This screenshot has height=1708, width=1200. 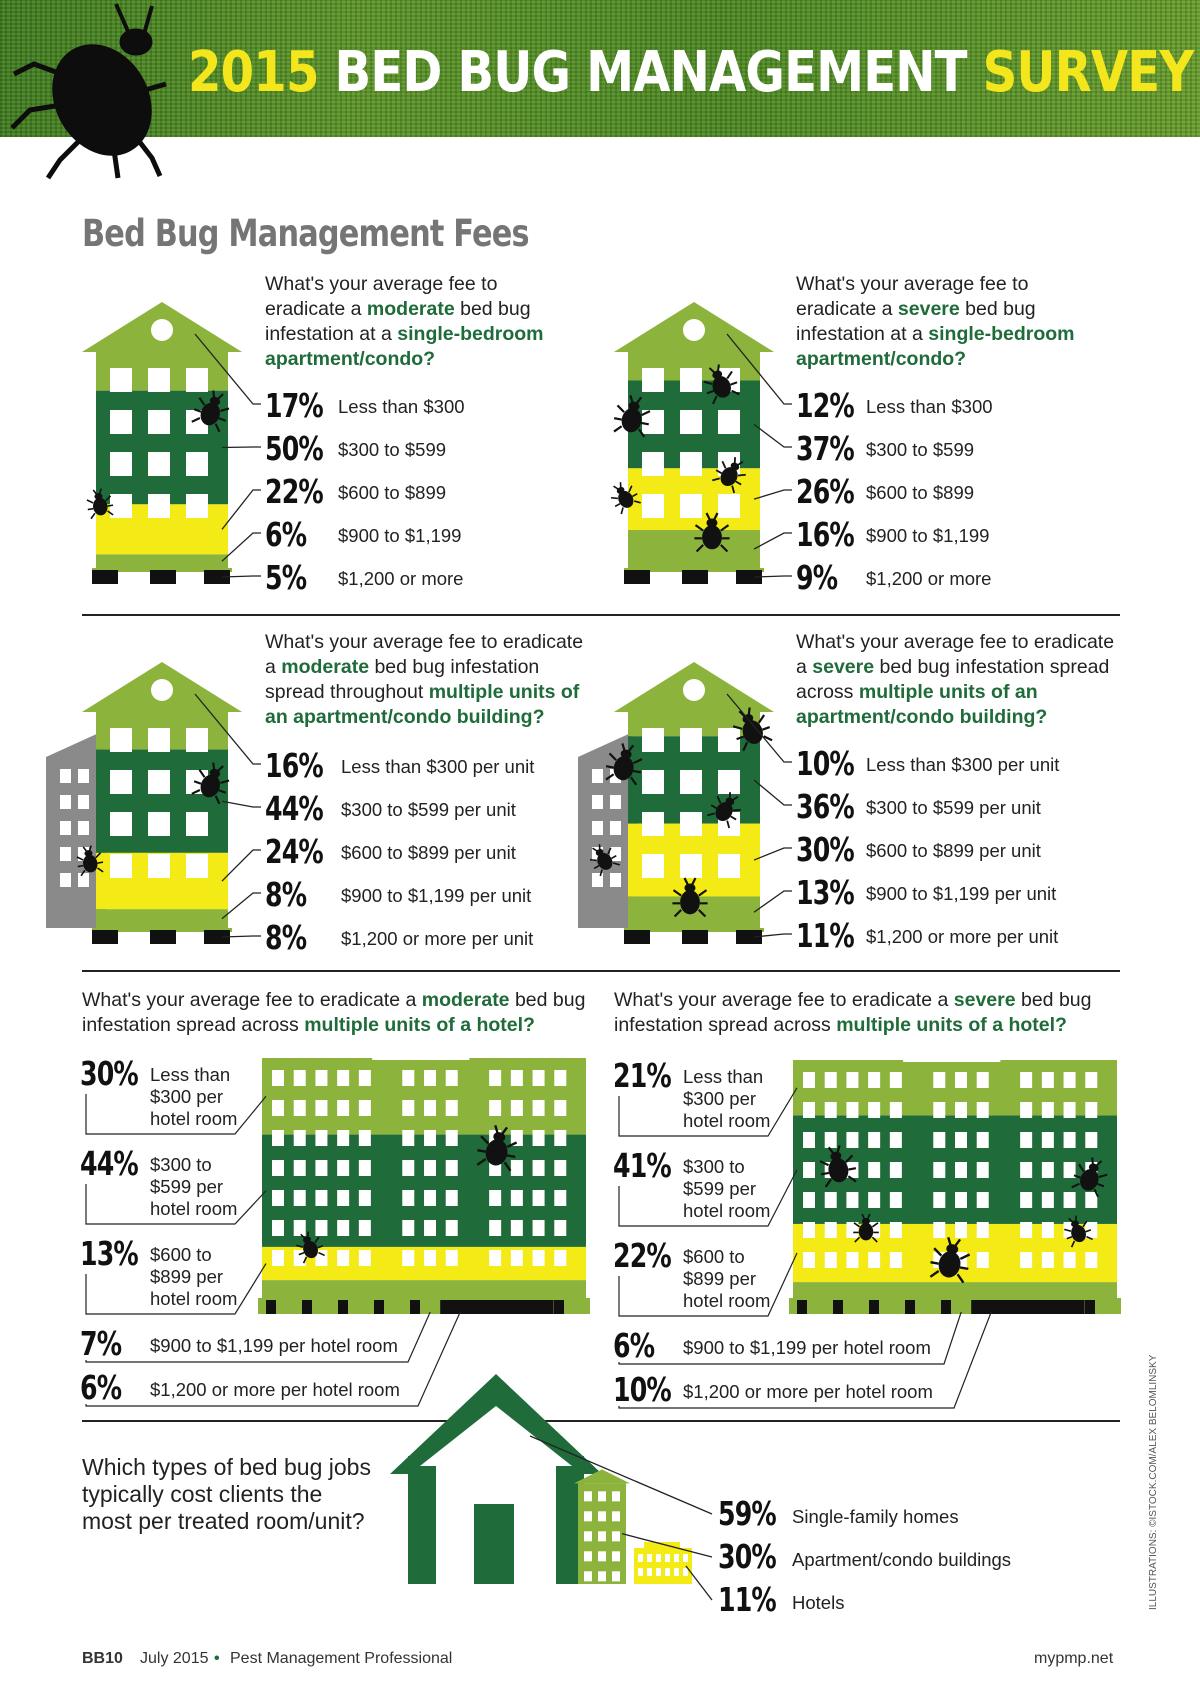 I want to click on percent-label: 11%, so click(x=747, y=1599).